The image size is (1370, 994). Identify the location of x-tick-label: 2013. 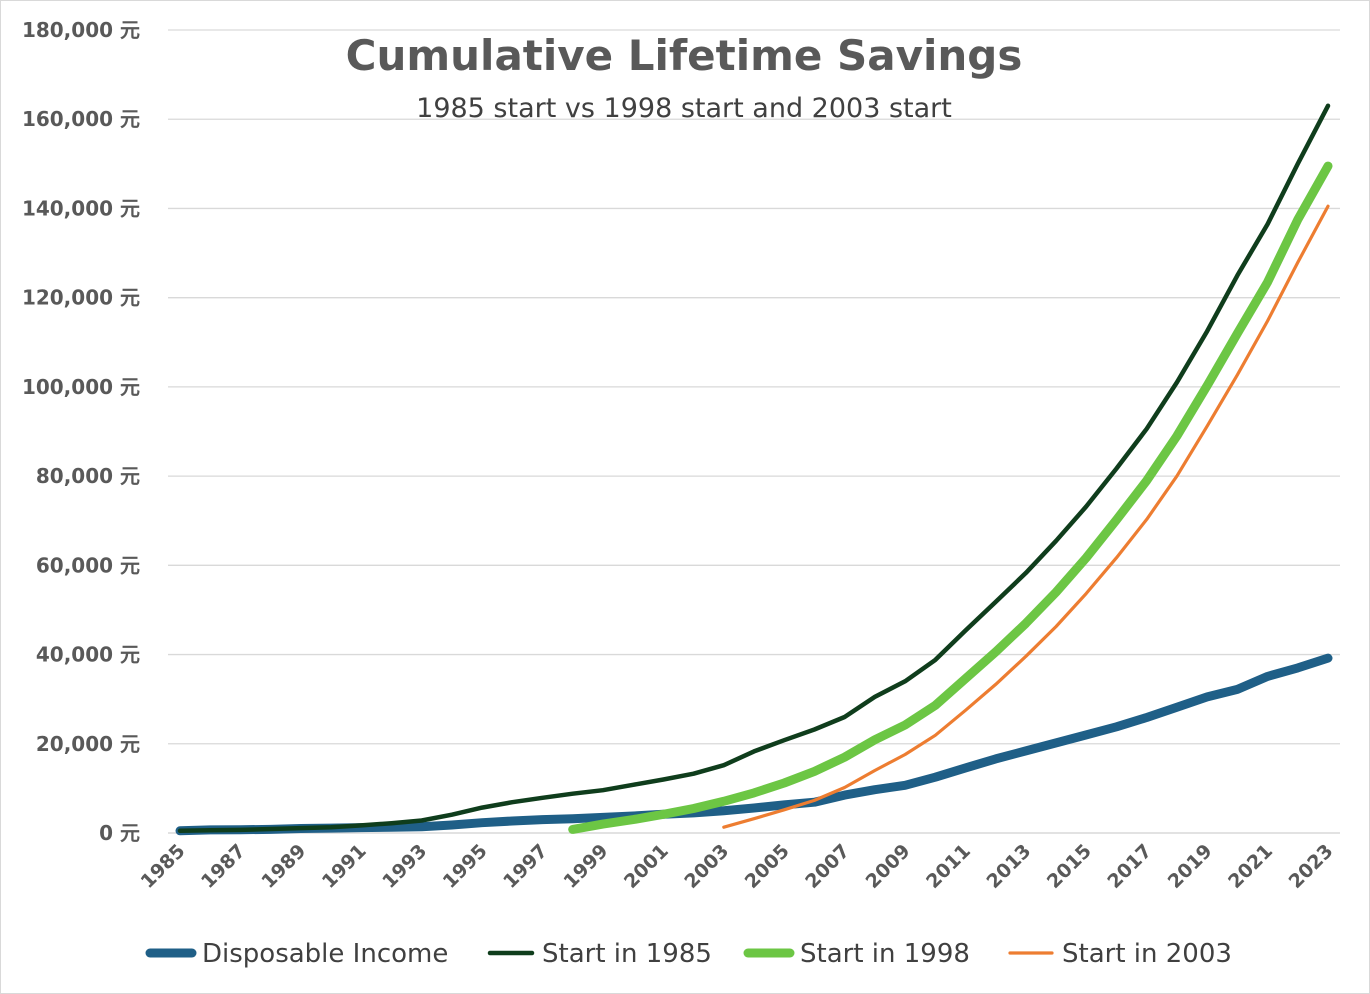
(1008, 866).